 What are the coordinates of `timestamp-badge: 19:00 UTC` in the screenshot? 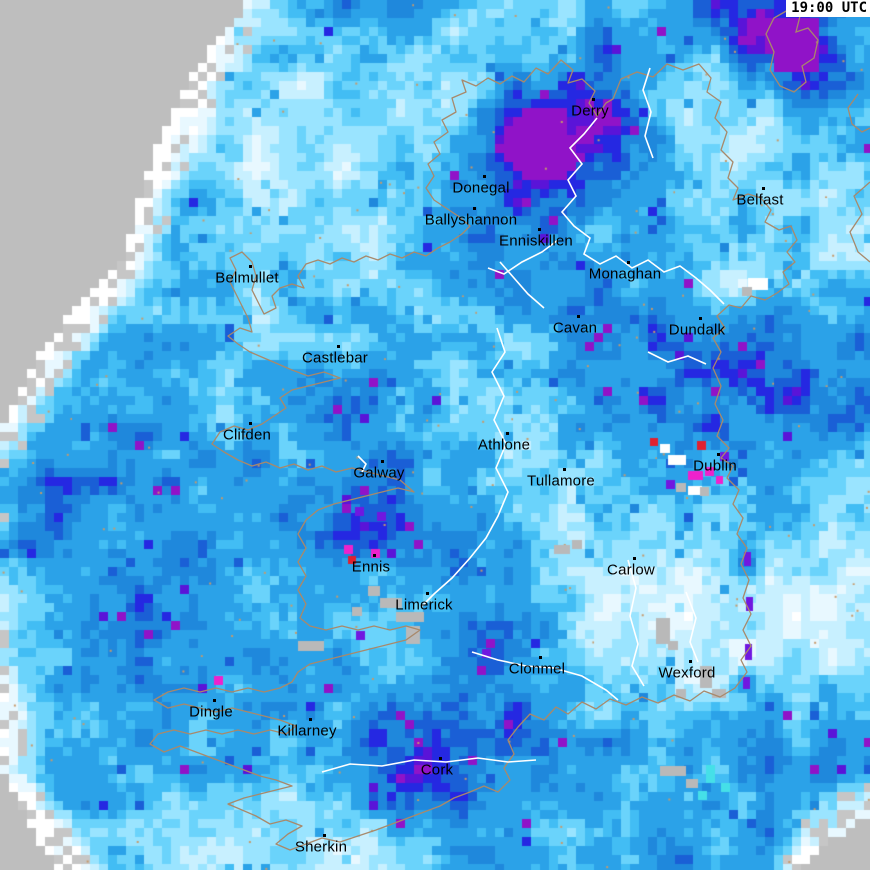 It's located at (828, 8).